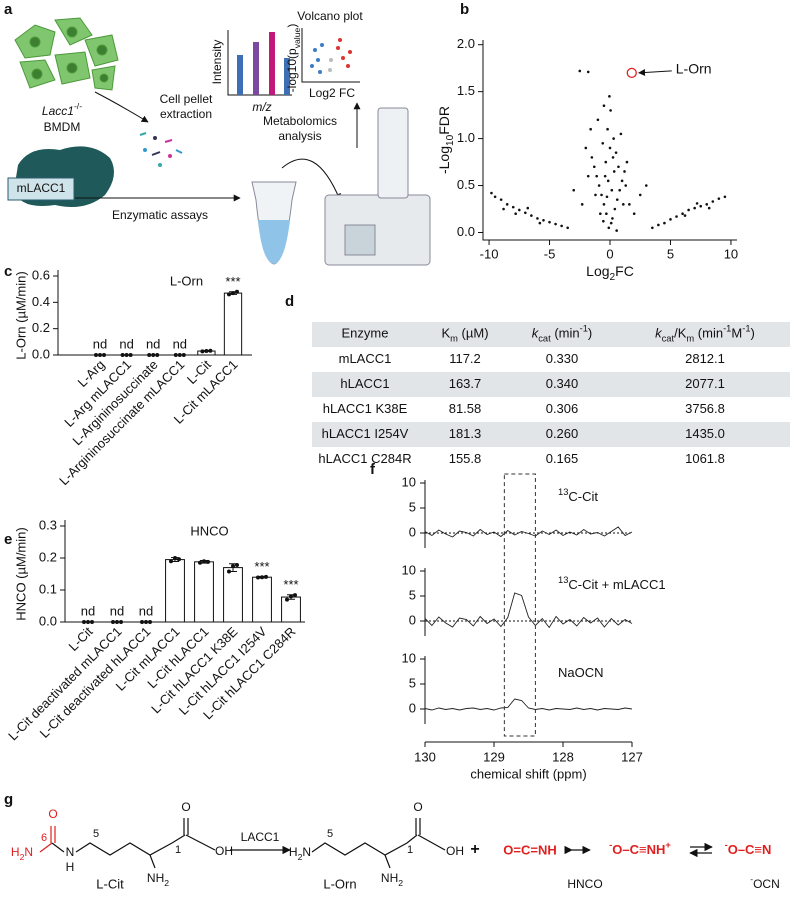 The height and width of the screenshot is (900, 798). Describe the element at coordinates (373, 469) in the screenshot. I see `panel-label: f` at that location.